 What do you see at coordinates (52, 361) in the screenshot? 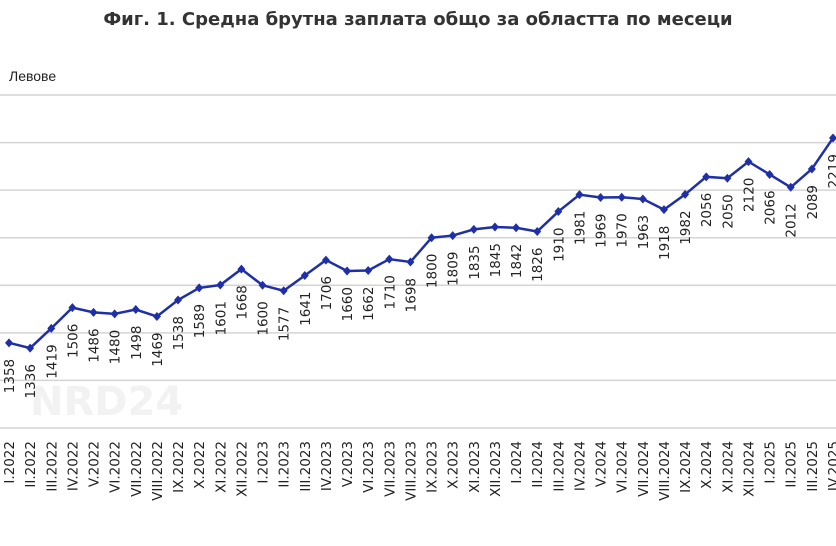
I see `data-label: 1419` at bounding box center [52, 361].